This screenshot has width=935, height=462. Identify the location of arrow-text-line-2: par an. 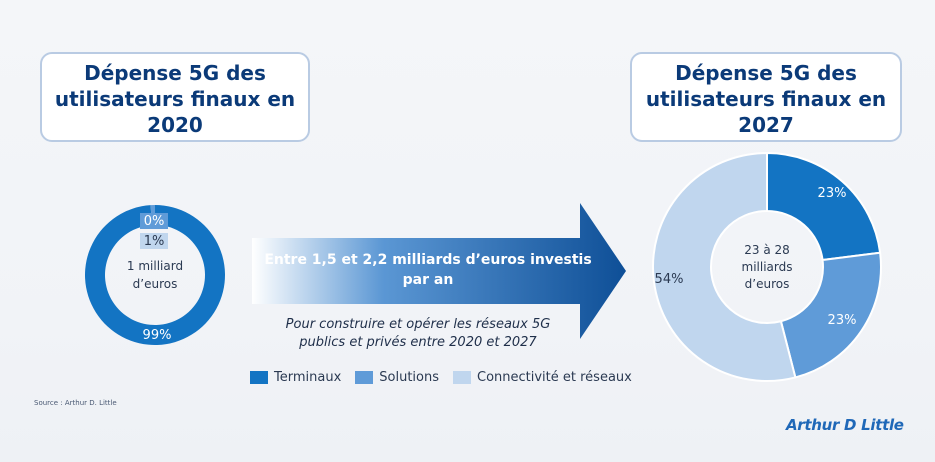
(428, 280).